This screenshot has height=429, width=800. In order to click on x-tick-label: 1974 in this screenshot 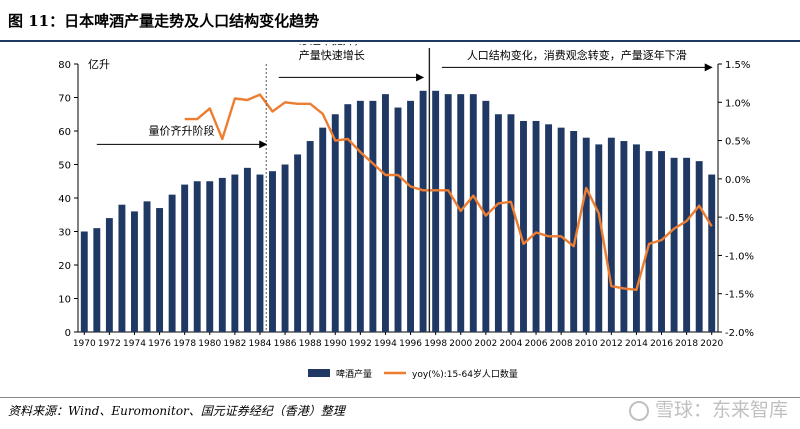, I will do `click(134, 344)`.